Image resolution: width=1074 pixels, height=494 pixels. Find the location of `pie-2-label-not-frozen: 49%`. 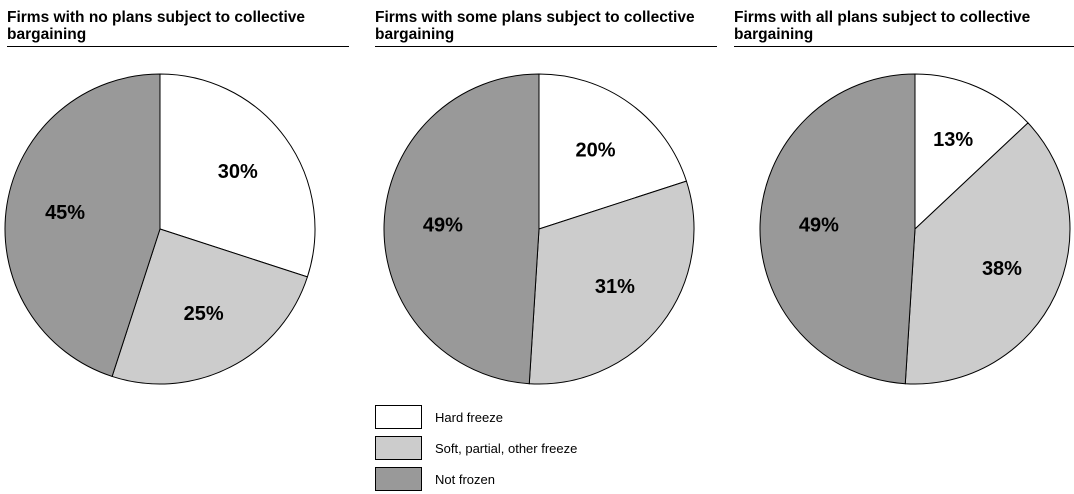

pie-2-label-not-frozen: 49% is located at coordinates (443, 225).